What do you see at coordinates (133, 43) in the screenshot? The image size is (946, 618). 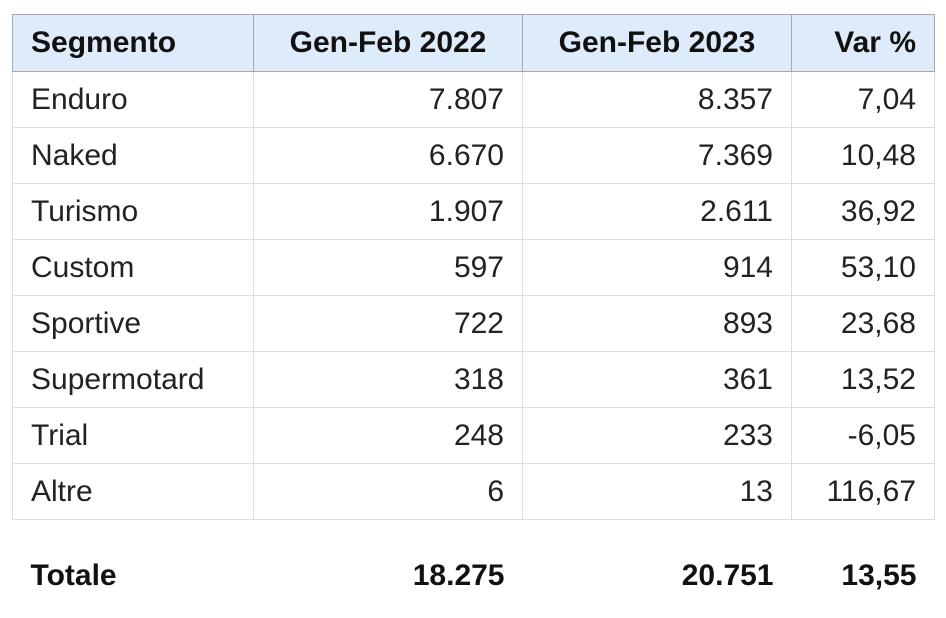 I see `header-segmento: Segmento` at bounding box center [133, 43].